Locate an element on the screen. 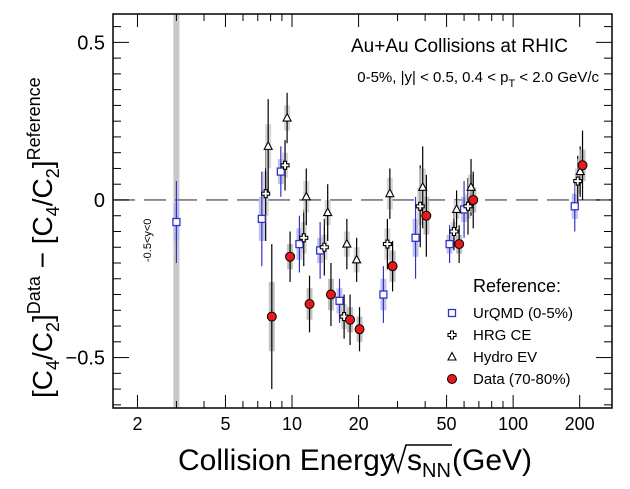 The height and width of the screenshot is (489, 630). x-axis-label: Collision Energy is located at coordinates (286, 460).